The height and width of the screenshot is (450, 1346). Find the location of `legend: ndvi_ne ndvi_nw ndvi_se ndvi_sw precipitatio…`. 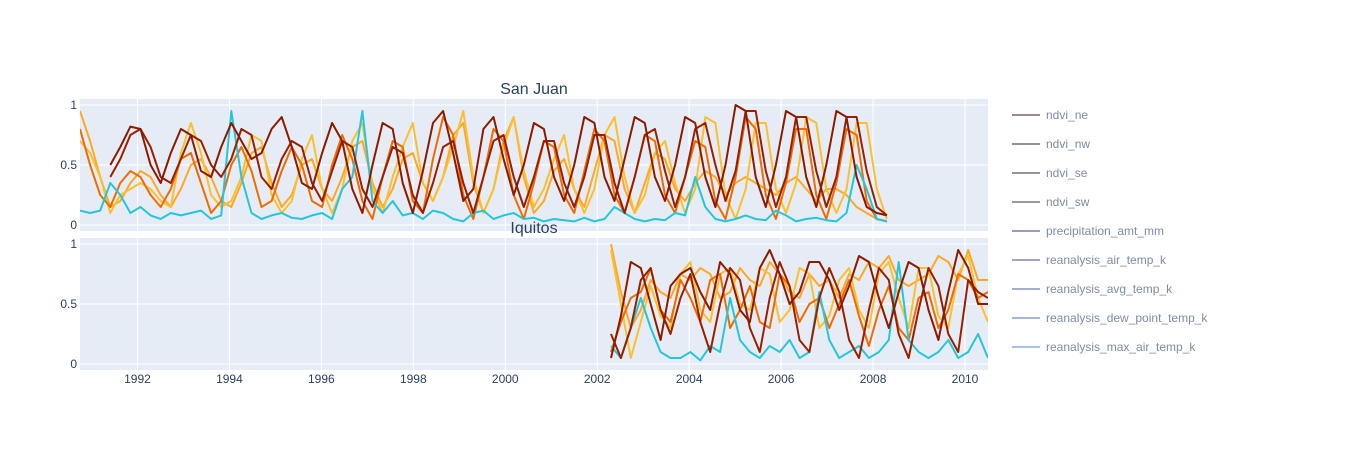

legend: ndvi_ne ndvi_nw ndvi_se ndvi_sw precipitatio… is located at coordinates (1110, 231).